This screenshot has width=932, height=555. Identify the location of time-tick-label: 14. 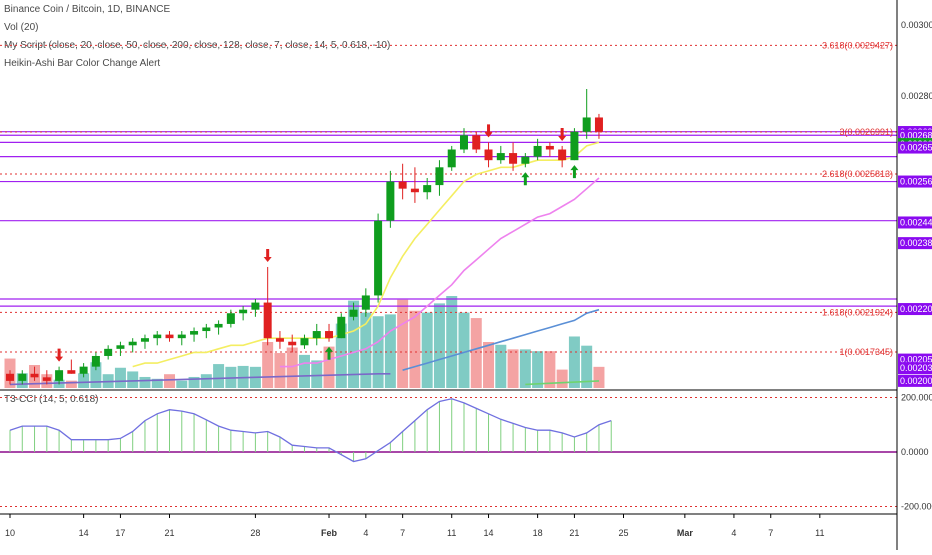
(84, 533).